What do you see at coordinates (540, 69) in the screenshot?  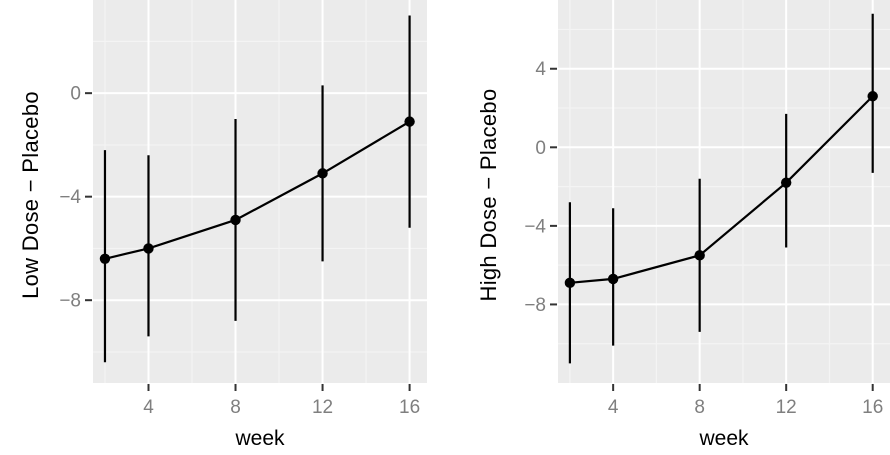 I see `y-tick-label: 4` at bounding box center [540, 69].